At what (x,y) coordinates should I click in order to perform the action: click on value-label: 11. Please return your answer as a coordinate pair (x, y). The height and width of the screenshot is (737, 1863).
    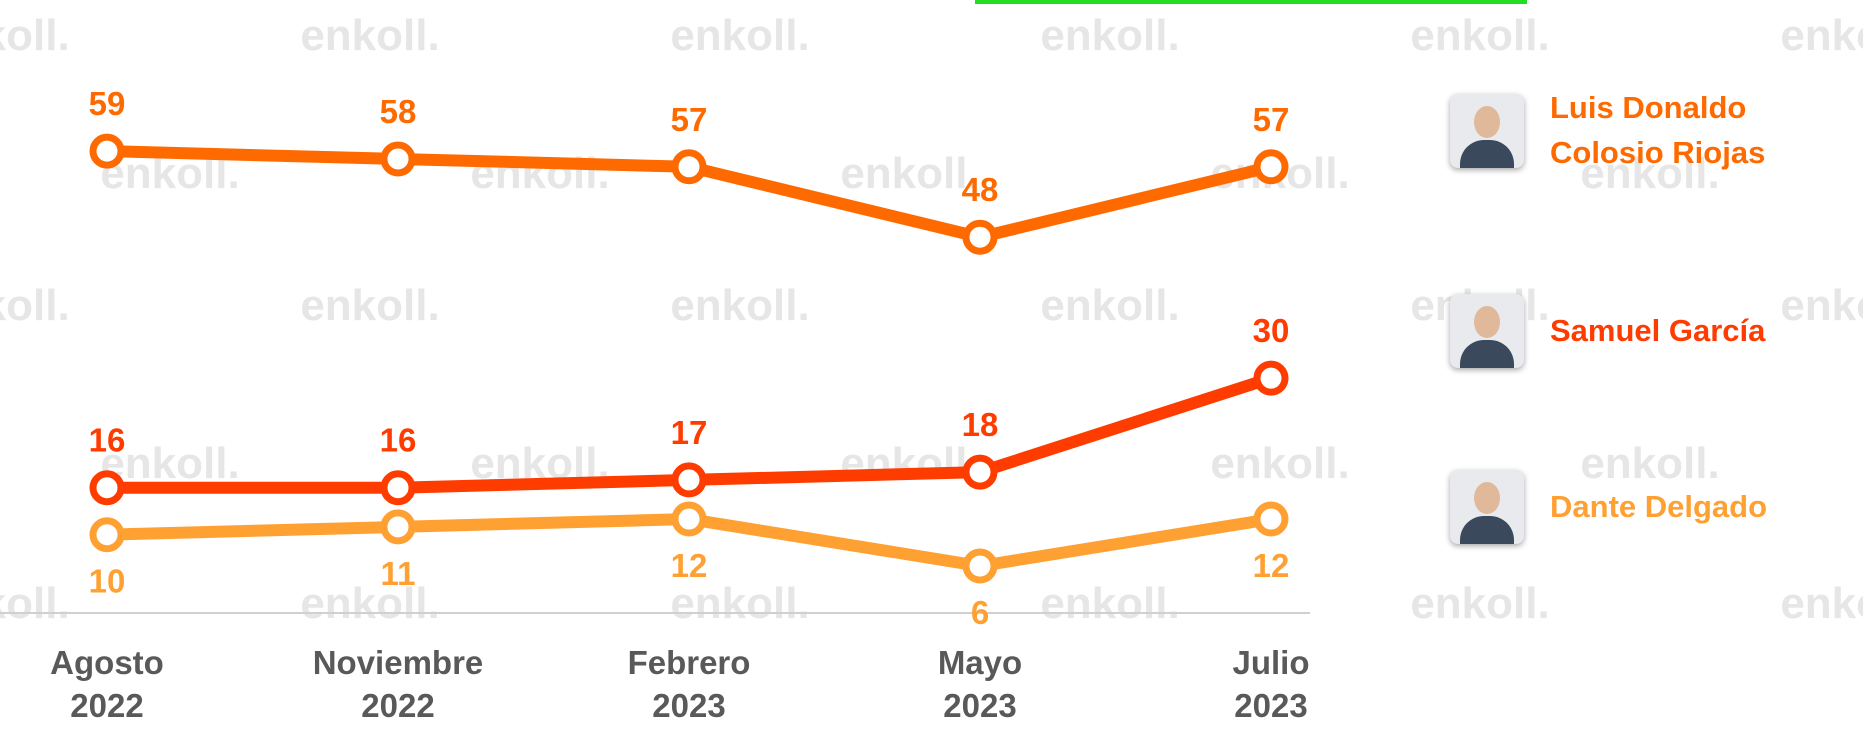
    Looking at the image, I should click on (398, 573).